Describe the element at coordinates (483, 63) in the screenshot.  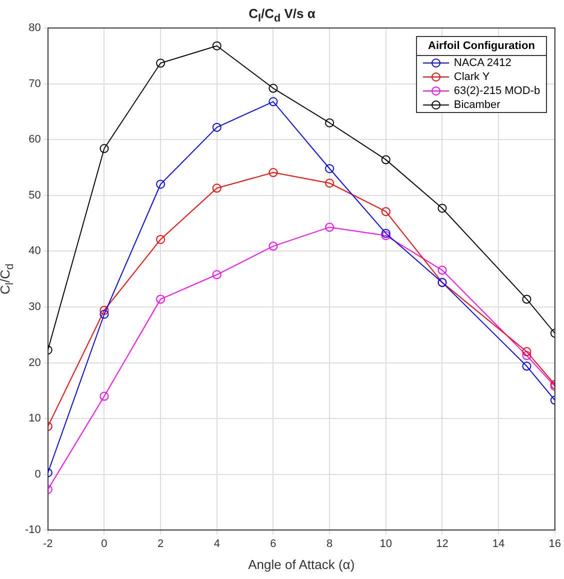
I see `legend-label: NACA 2412` at that location.